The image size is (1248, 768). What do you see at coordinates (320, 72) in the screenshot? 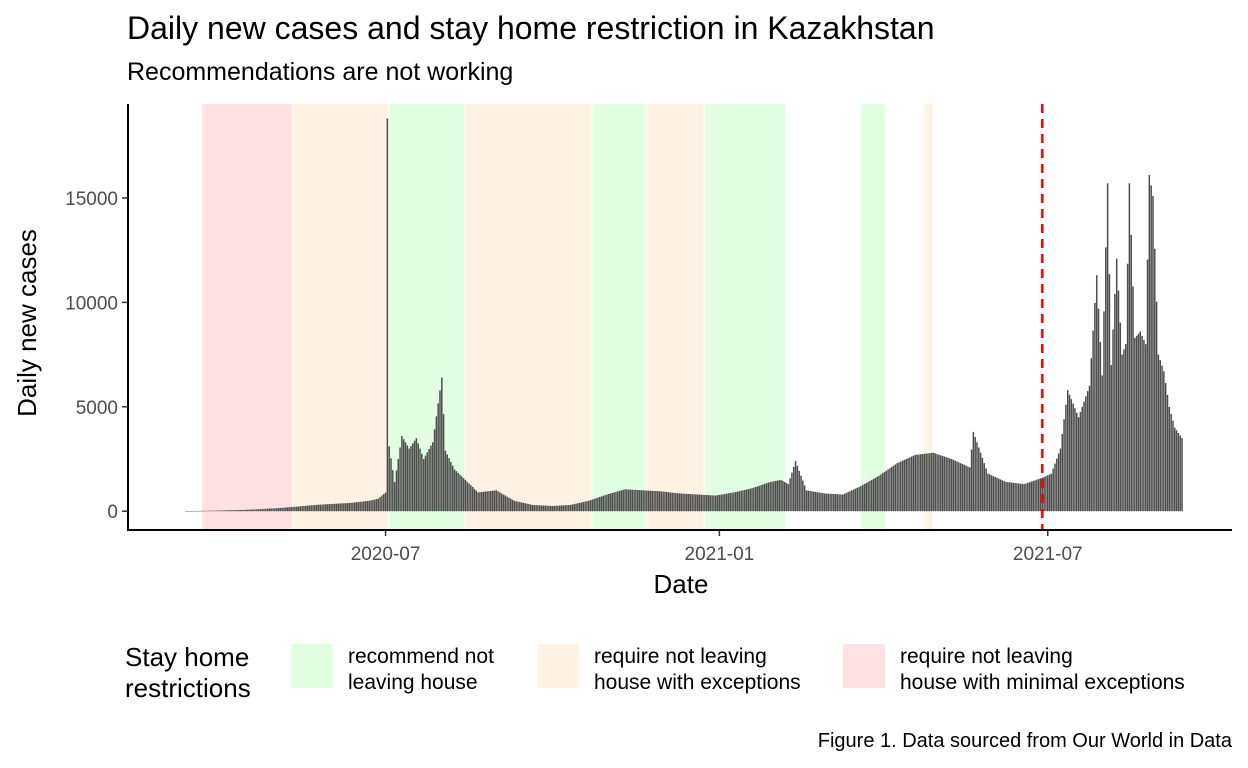
I see `chart-subtitle: Recommendations are not working` at bounding box center [320, 72].